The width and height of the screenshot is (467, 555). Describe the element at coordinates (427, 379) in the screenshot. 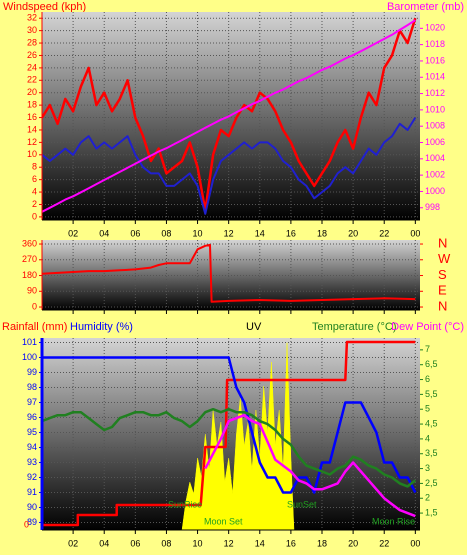

I see `y2-tick-label: 6` at that location.